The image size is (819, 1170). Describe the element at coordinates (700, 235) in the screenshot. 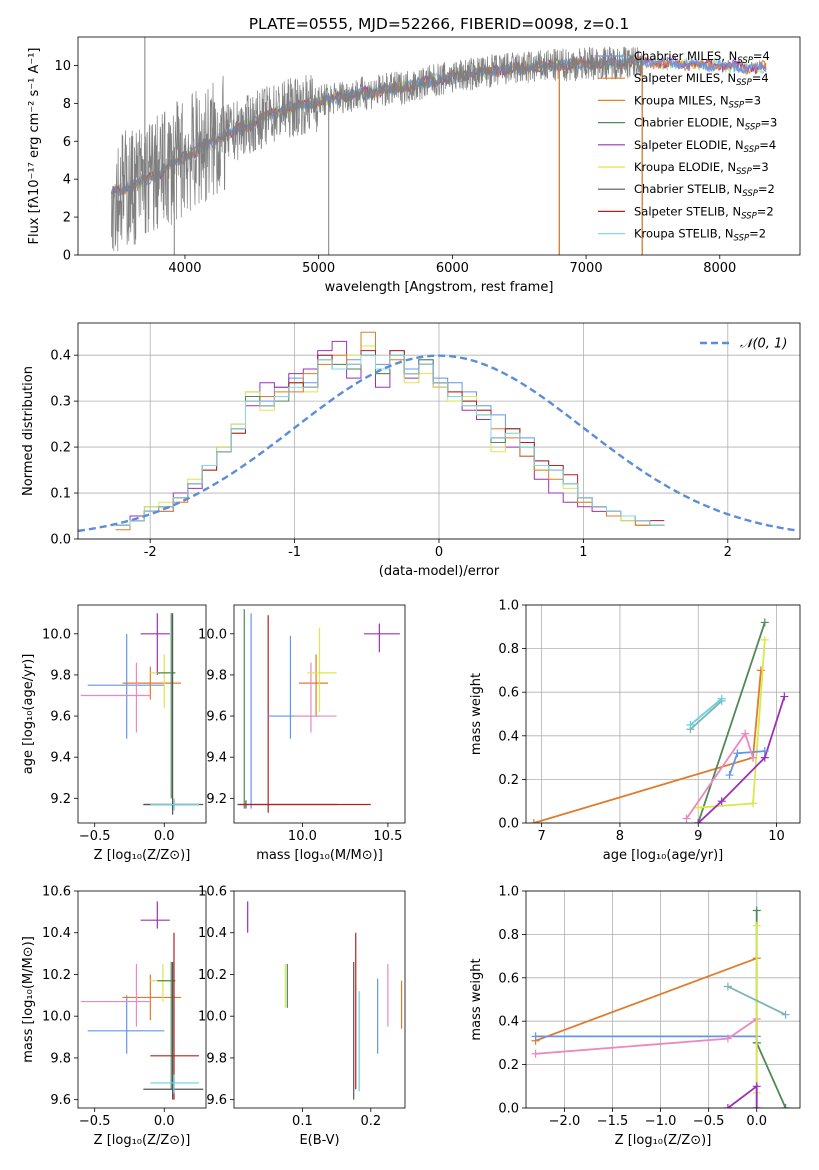

I see `legend-entry: Kroupa STELIB, NSSP=2` at that location.